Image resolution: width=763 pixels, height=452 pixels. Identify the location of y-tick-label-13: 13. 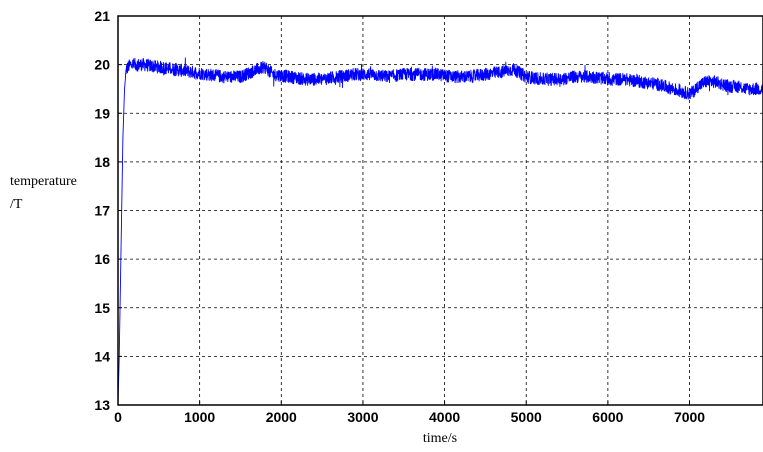
(102, 405).